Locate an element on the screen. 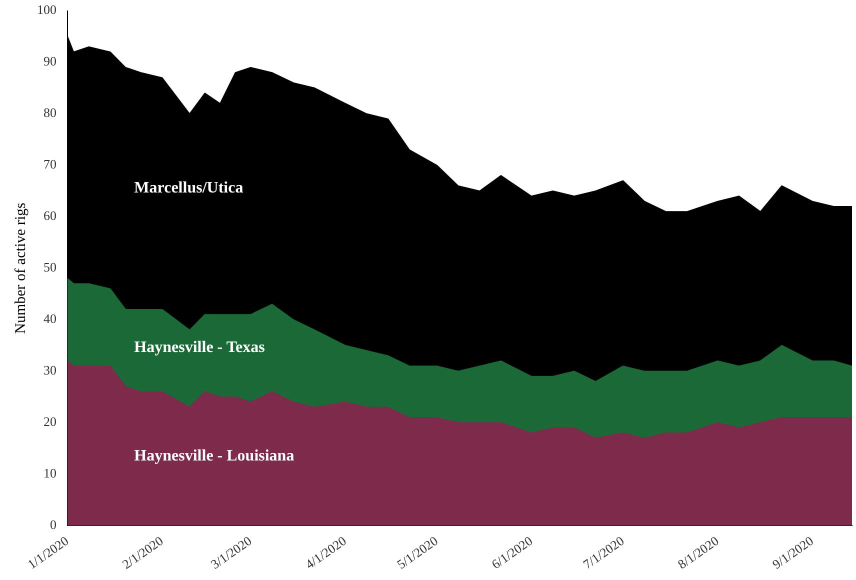 This screenshot has height=580, width=856. y-tick-label: 0 is located at coordinates (53, 524).